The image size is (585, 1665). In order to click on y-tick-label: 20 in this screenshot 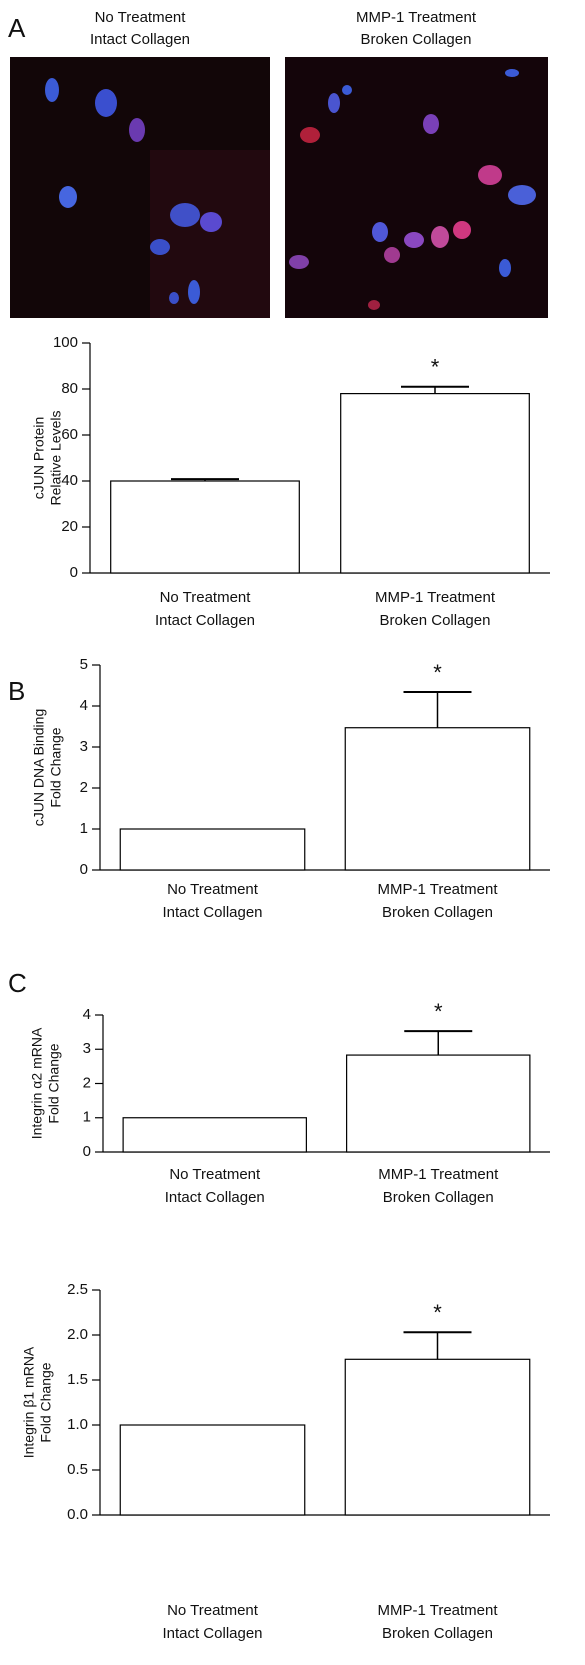, I will do `click(69, 526)`.